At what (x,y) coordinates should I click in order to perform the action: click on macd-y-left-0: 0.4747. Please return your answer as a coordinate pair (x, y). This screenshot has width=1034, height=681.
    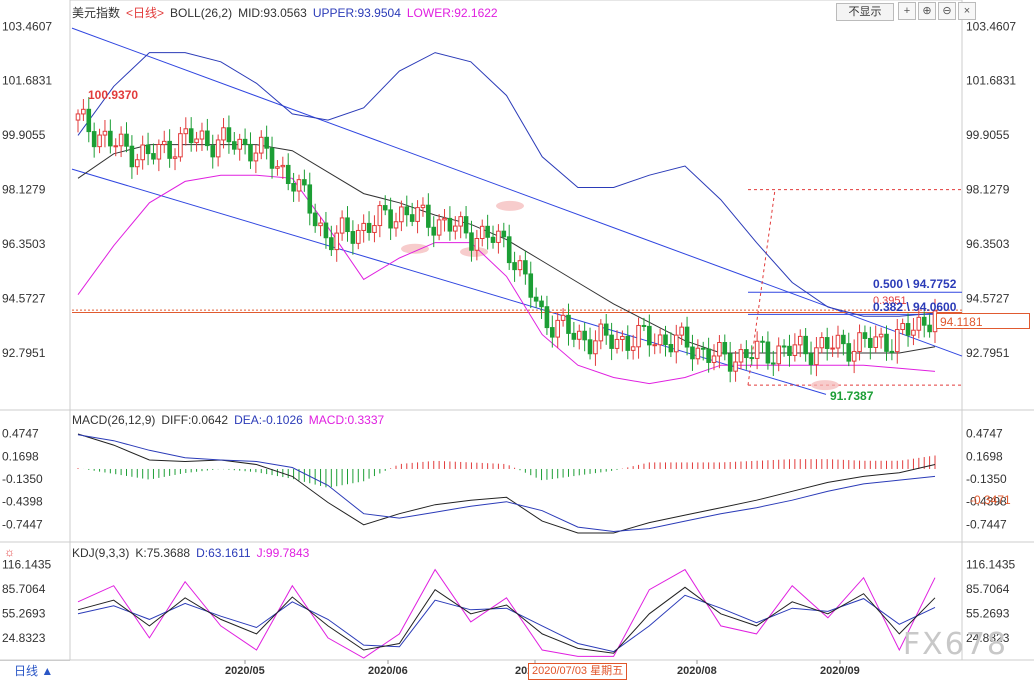
    Looking at the image, I should click on (20, 434).